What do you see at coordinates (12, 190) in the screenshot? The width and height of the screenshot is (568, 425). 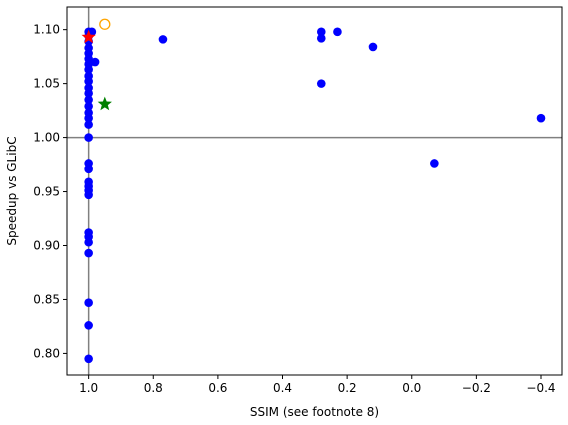 I see `y-axis-label: Speedup vs GLibC` at bounding box center [12, 190].